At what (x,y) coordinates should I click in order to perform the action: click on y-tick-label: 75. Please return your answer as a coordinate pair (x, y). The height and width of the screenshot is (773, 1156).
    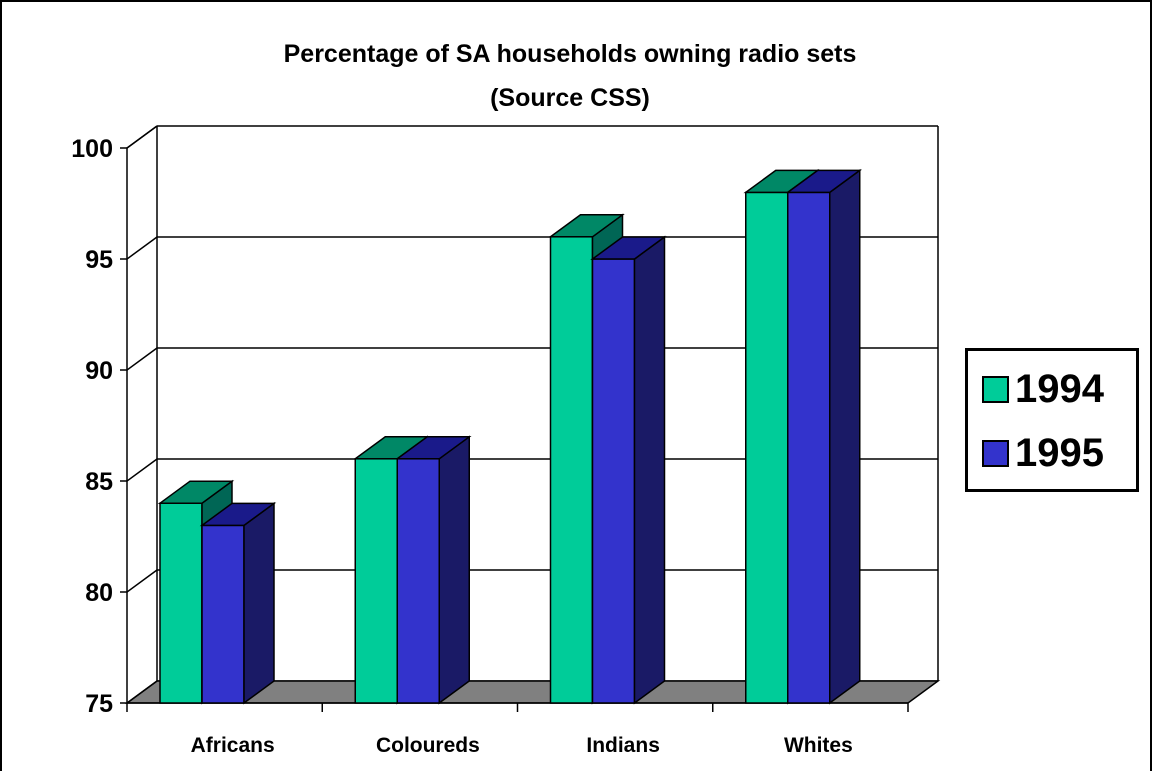
    Looking at the image, I should click on (99, 704).